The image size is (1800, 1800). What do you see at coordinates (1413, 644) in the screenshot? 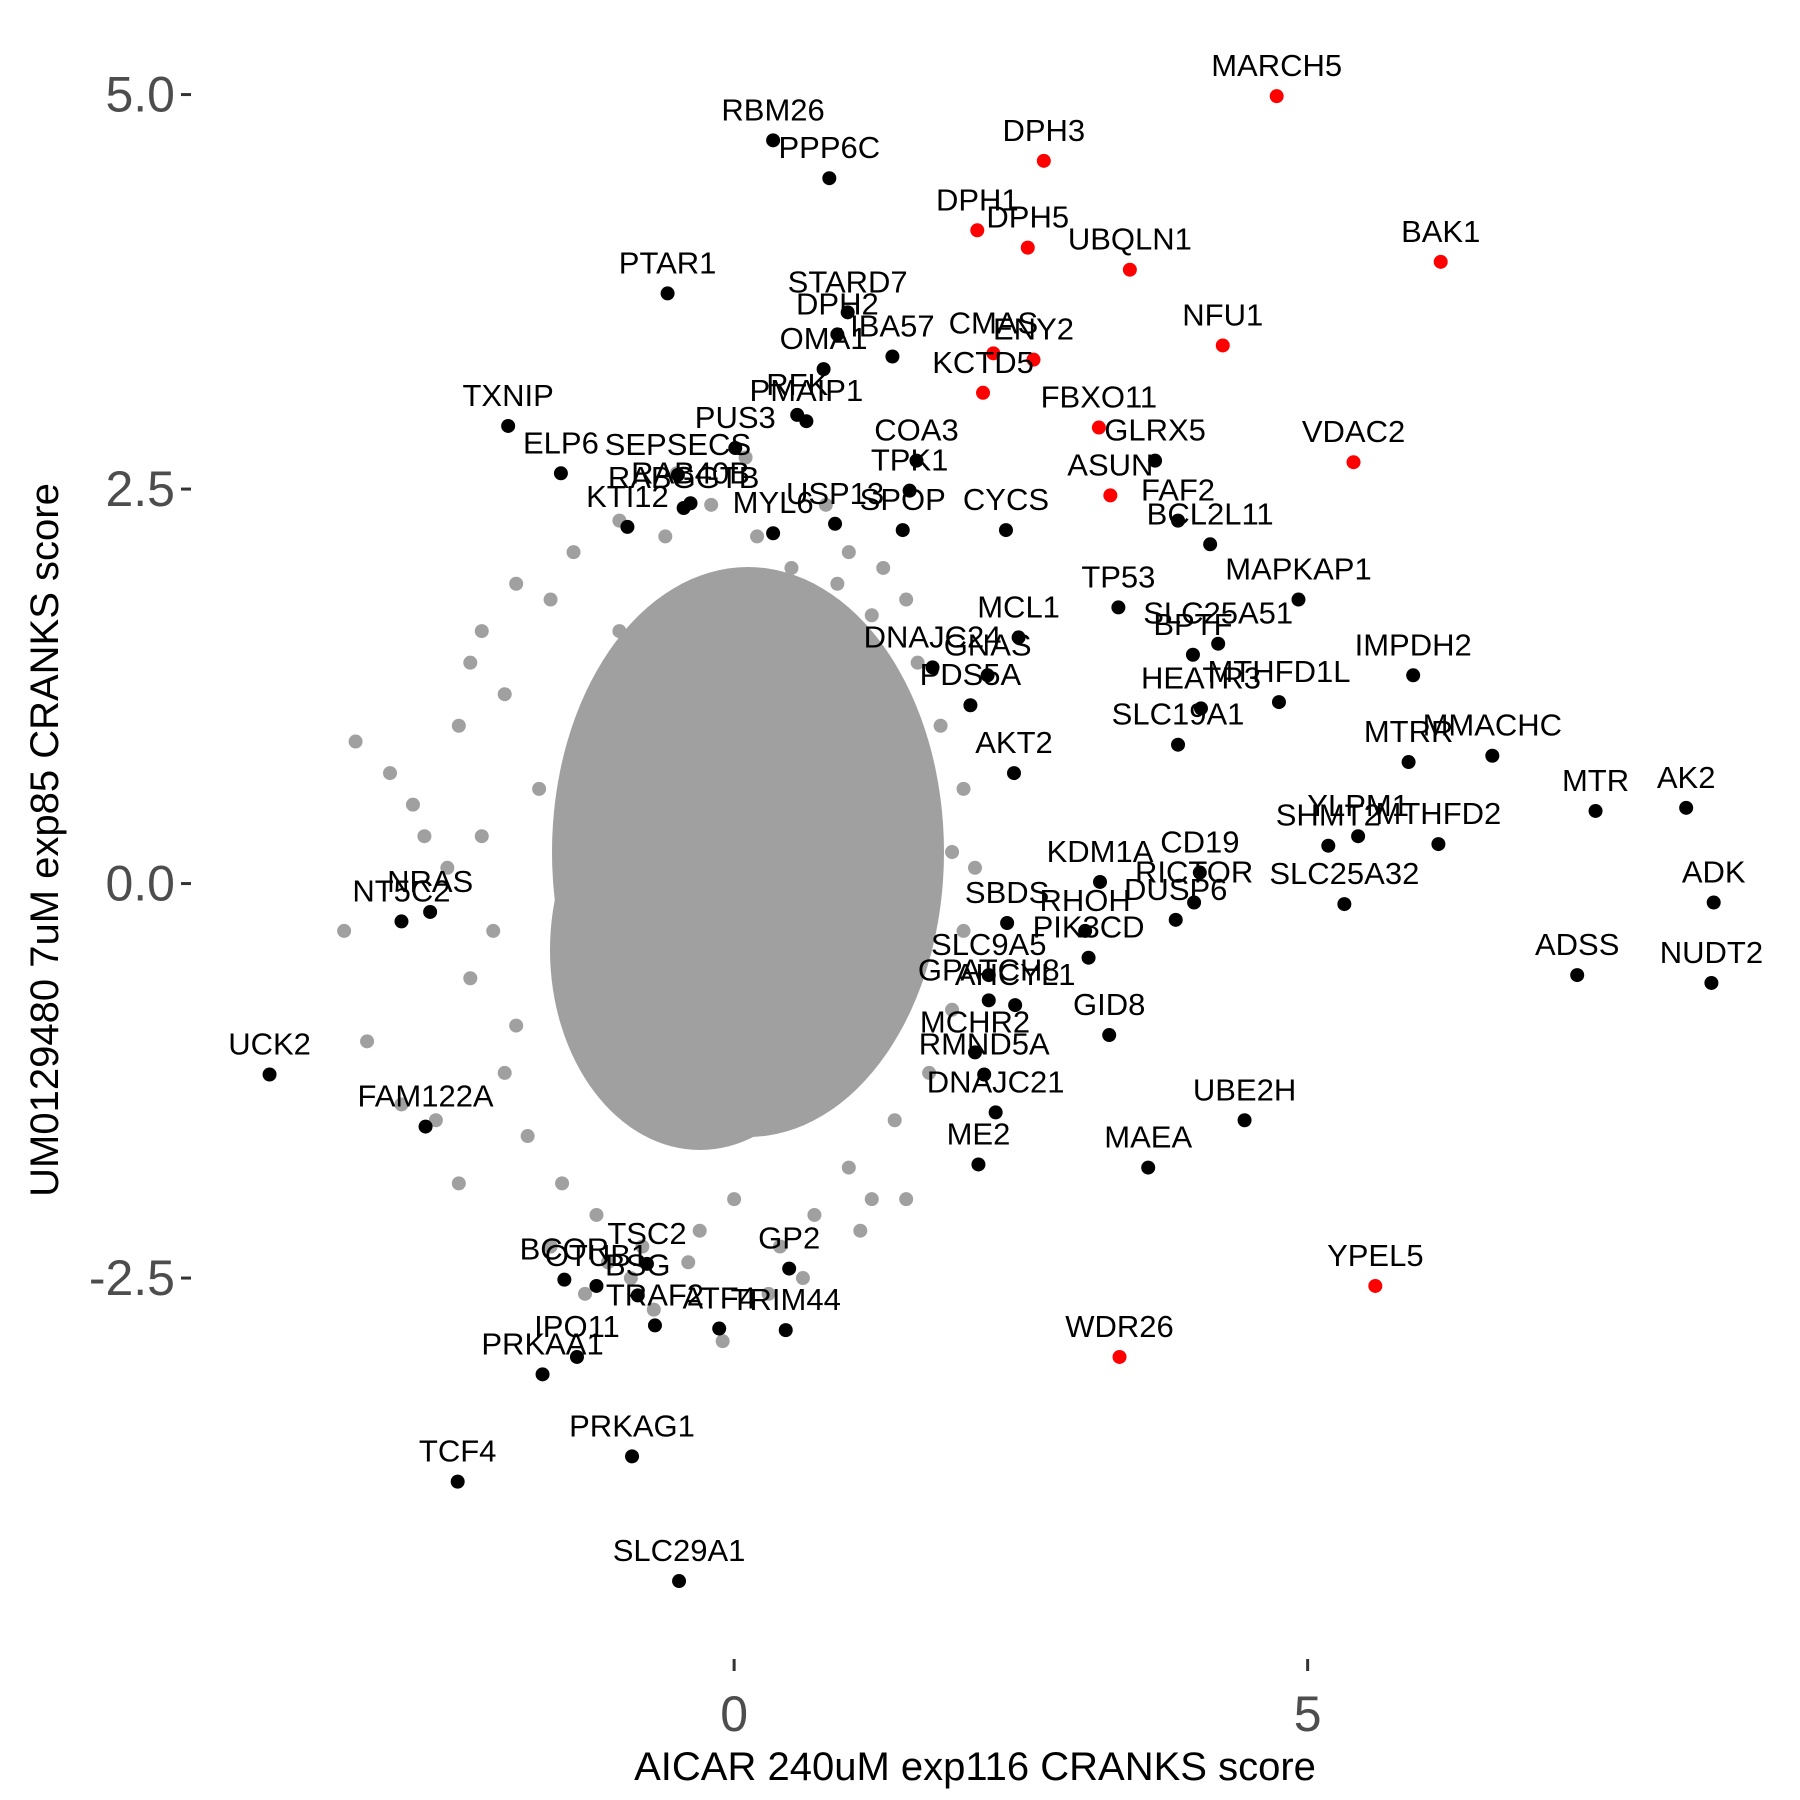
I see `point-label: IMPDH2` at bounding box center [1413, 644].